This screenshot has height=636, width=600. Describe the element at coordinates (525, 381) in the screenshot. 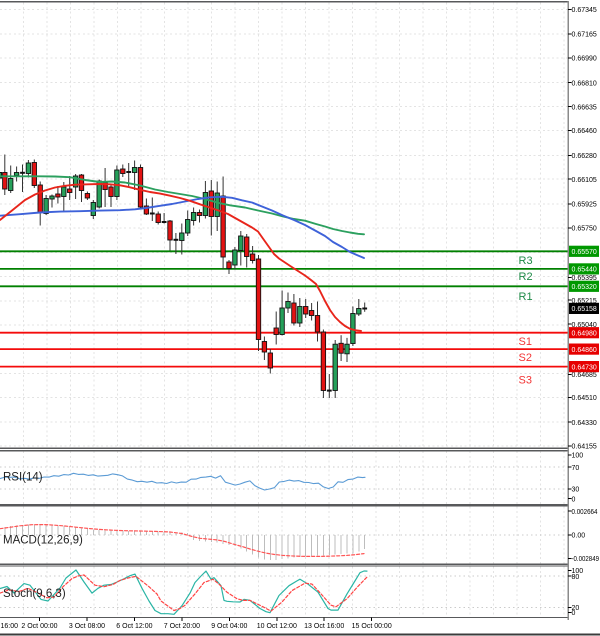

I see `svg-text: S3` at that location.